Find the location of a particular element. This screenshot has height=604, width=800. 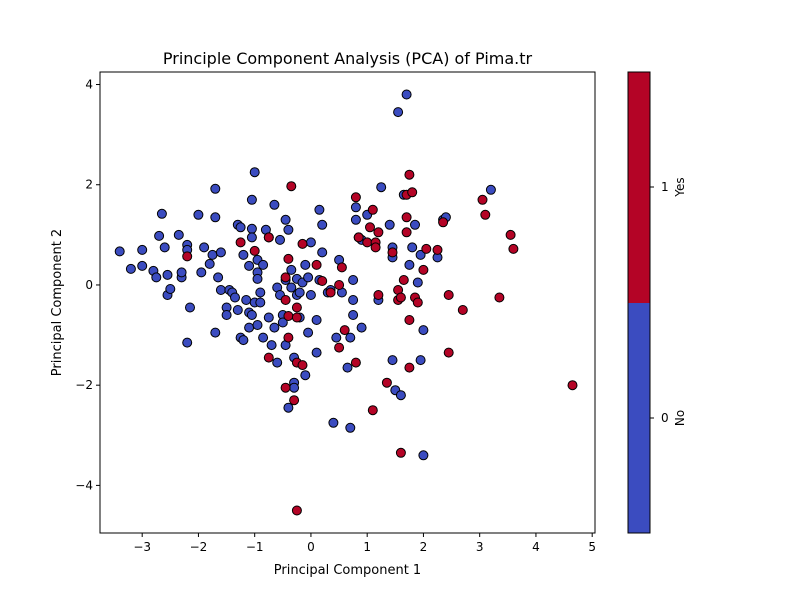

y-tick-label: 4 is located at coordinates (89, 85).